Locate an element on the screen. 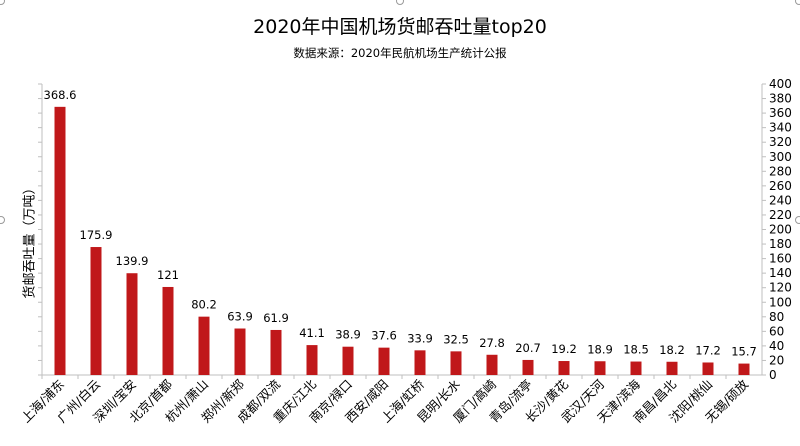 The image size is (800, 446). data-label: 20.7 is located at coordinates (528, 348).